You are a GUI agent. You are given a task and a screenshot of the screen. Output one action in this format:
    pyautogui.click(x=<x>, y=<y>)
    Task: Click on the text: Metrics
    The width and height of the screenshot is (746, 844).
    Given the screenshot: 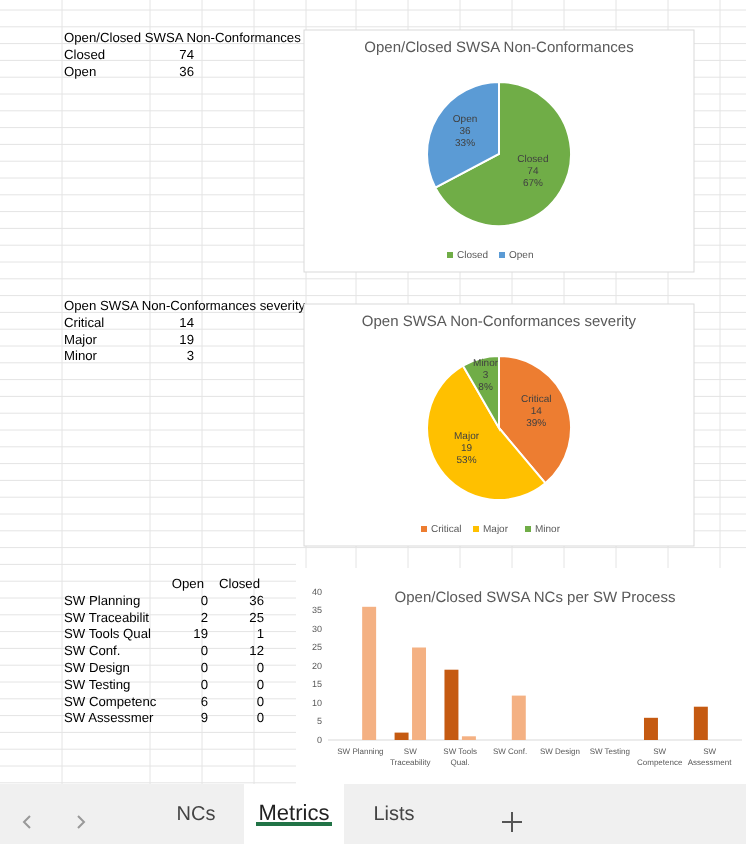 What is the action you would take?
    pyautogui.click(x=294, y=814)
    